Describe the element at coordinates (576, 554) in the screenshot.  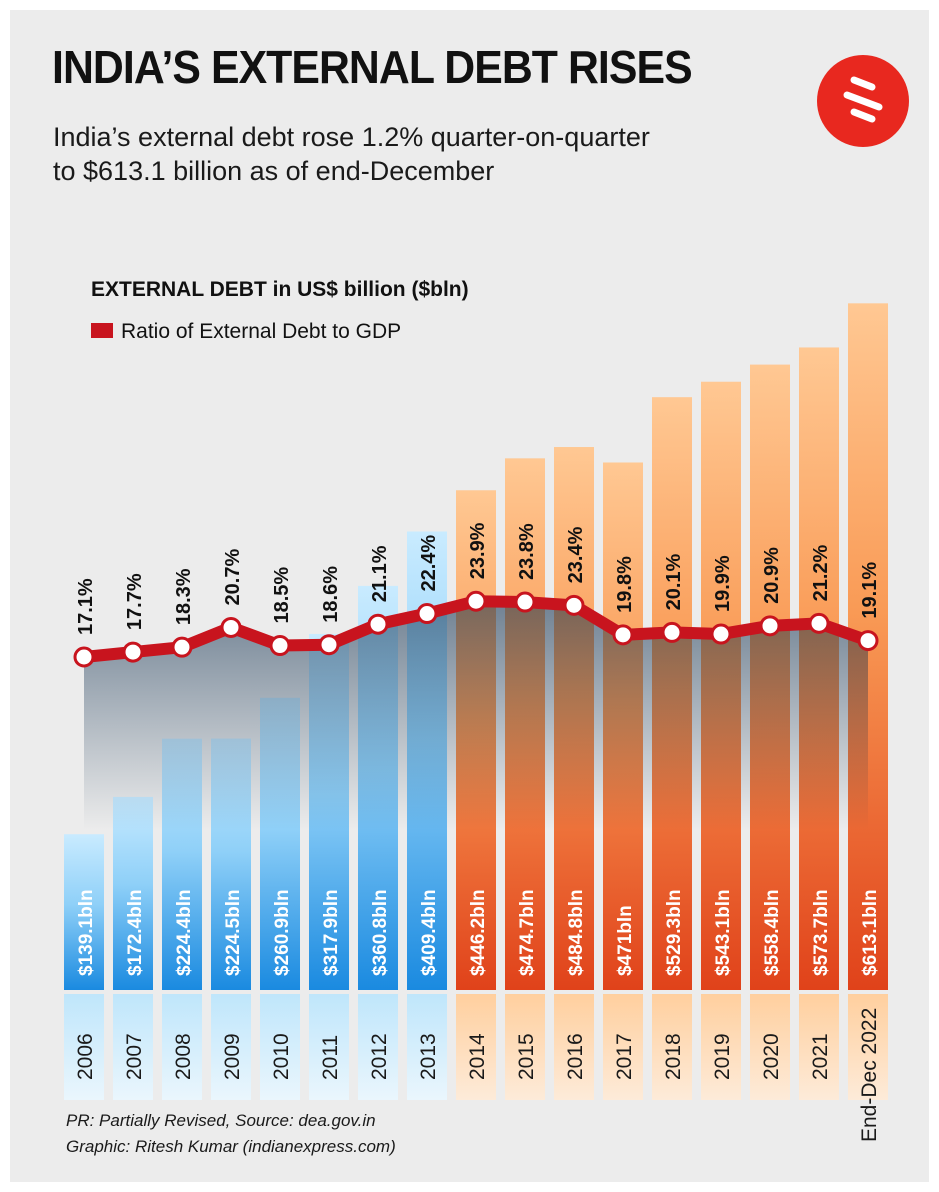
I see `ratio-label: 23.4%` at that location.